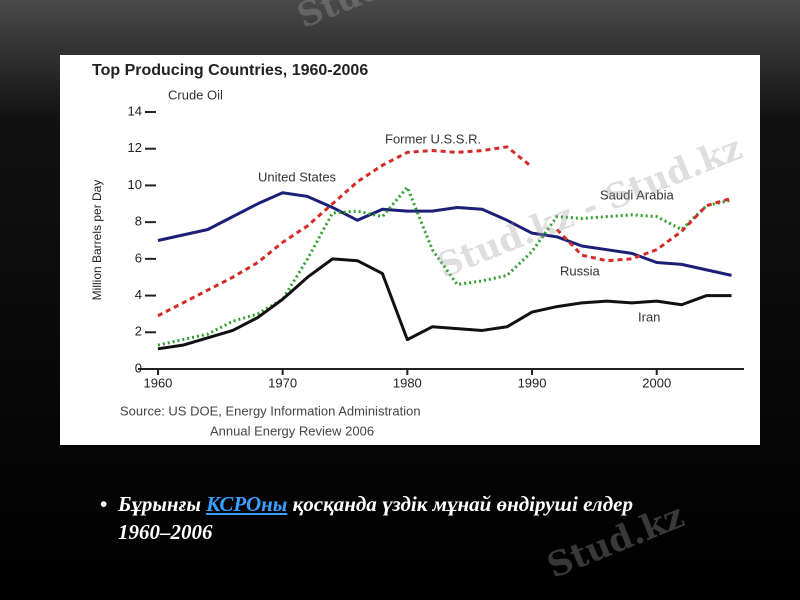 The width and height of the screenshot is (800, 600). I want to click on y-tick-label: 8, so click(138, 221).